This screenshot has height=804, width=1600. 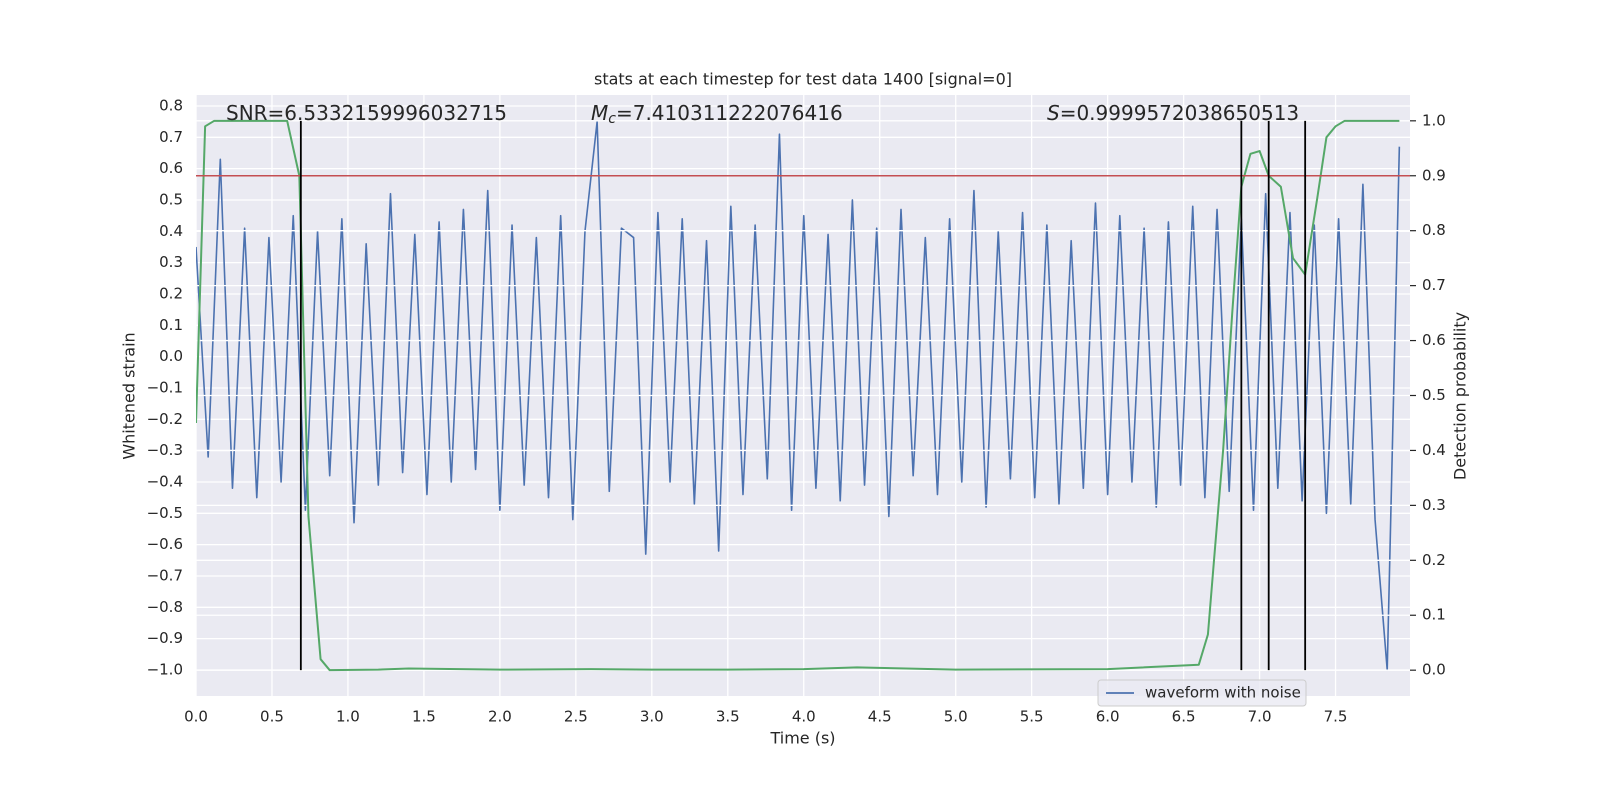 What do you see at coordinates (171, 356) in the screenshot?
I see `y-tick-label: 0.0` at bounding box center [171, 356].